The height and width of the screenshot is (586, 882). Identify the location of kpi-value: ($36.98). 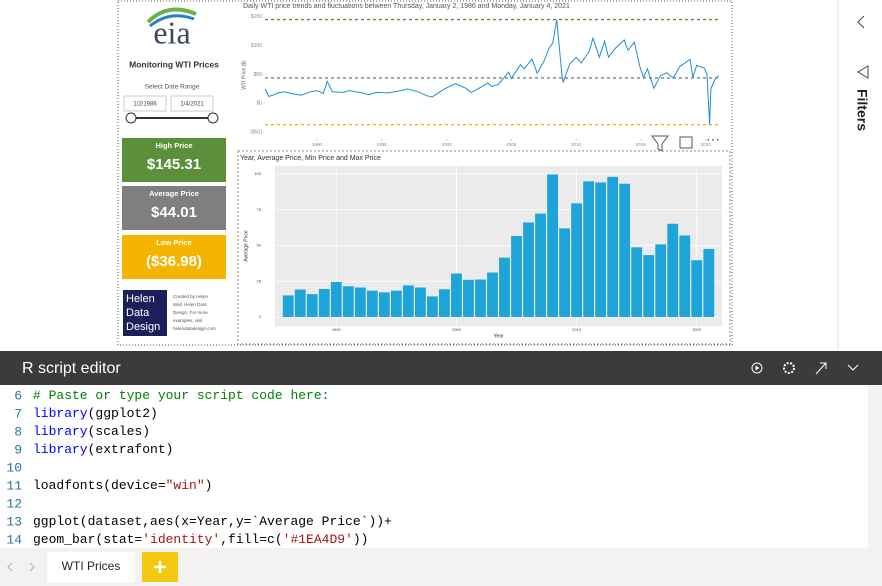
(174, 261).